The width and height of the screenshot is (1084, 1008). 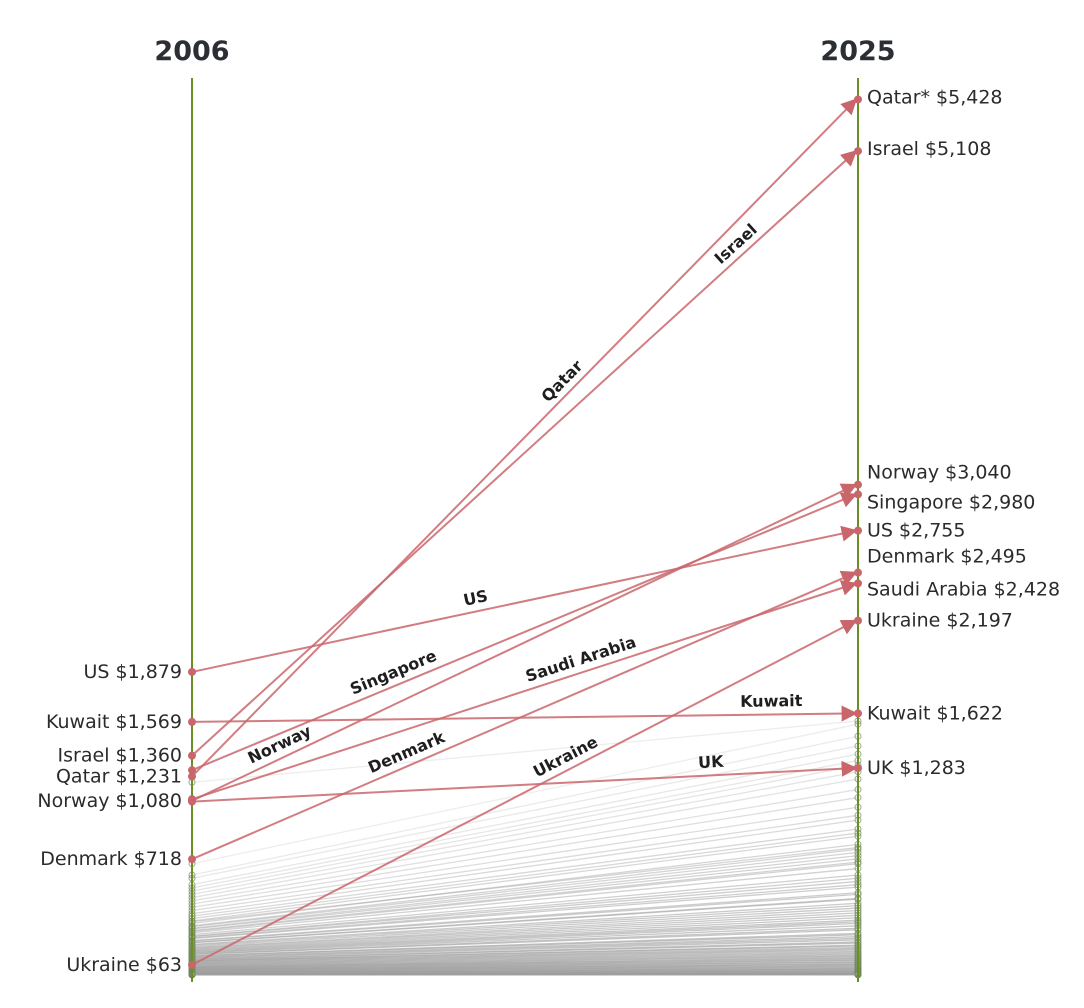 What do you see at coordinates (916, 768) in the screenshot?
I see `end-label-uk: UK $1,283` at bounding box center [916, 768].